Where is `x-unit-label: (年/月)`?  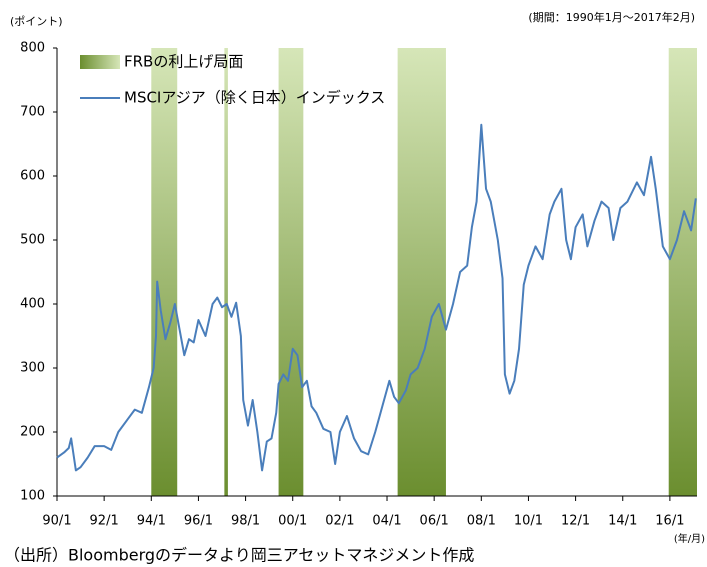
x-unit-label: (年/月) is located at coordinates (689, 538).